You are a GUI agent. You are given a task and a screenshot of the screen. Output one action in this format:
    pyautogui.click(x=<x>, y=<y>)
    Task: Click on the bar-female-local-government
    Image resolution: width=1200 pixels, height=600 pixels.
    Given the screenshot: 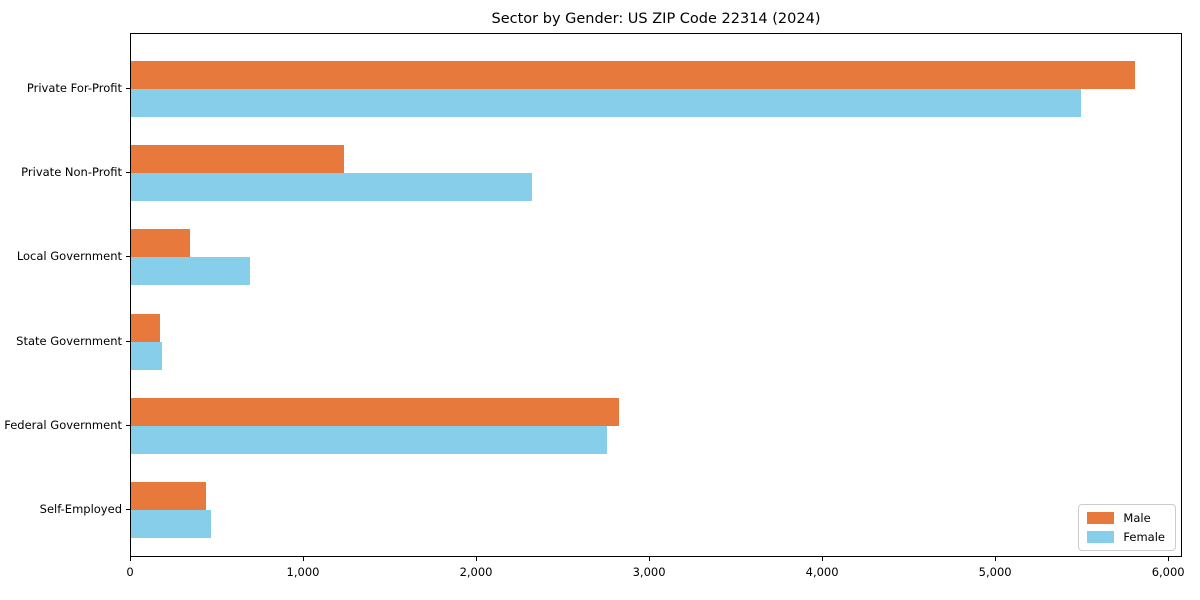 What is the action you would take?
    pyautogui.click(x=191, y=271)
    